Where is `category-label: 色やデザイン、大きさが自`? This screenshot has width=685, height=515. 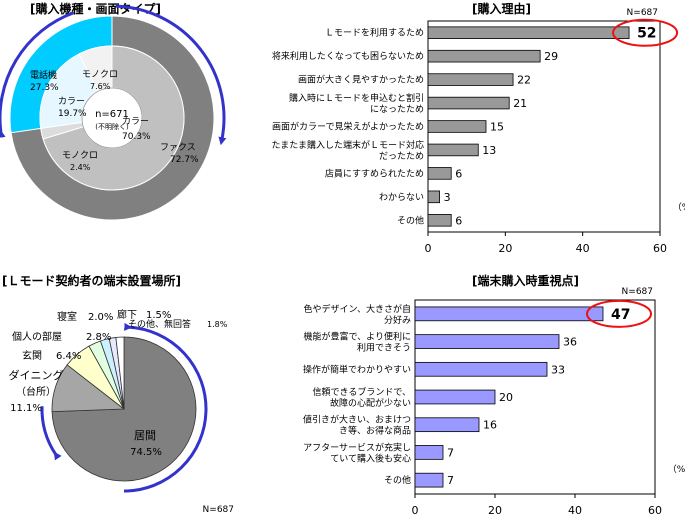 category-label: 色やデザイン、大きさが自 is located at coordinates (357, 309).